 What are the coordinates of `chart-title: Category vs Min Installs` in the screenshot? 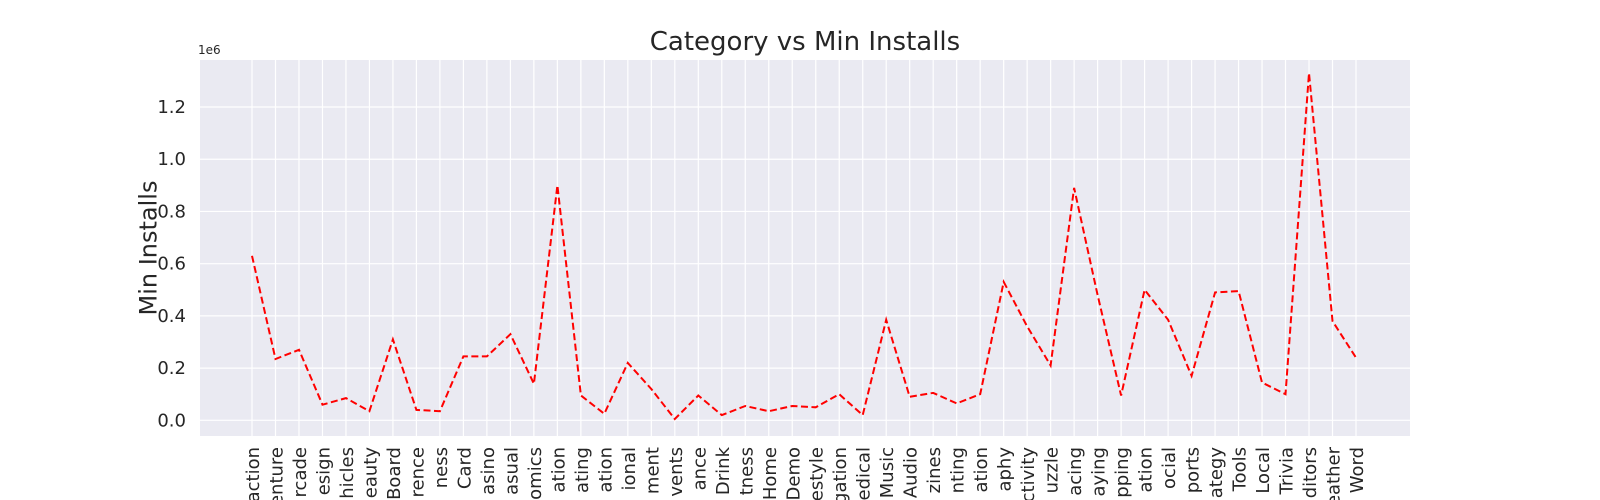 It's located at (805, 42).